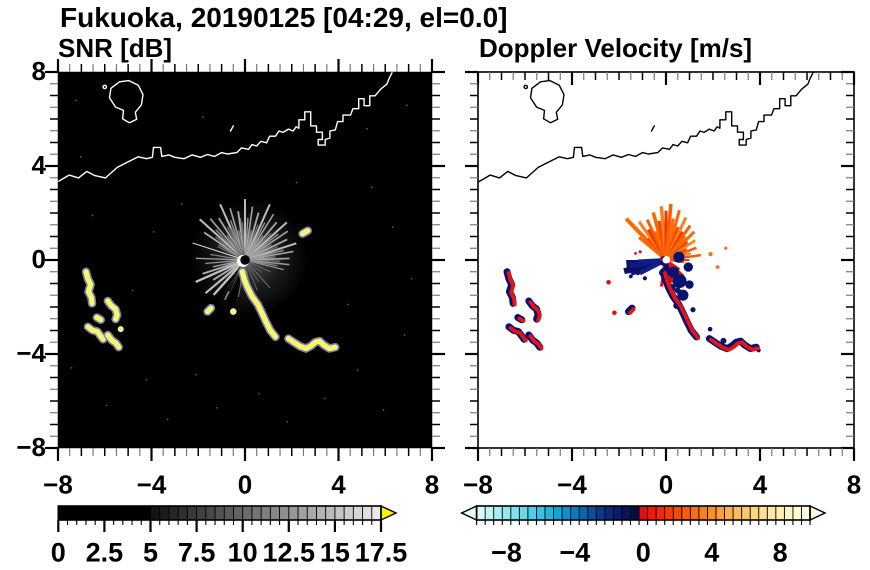  I want to click on snr-colorbar, so click(227, 518).